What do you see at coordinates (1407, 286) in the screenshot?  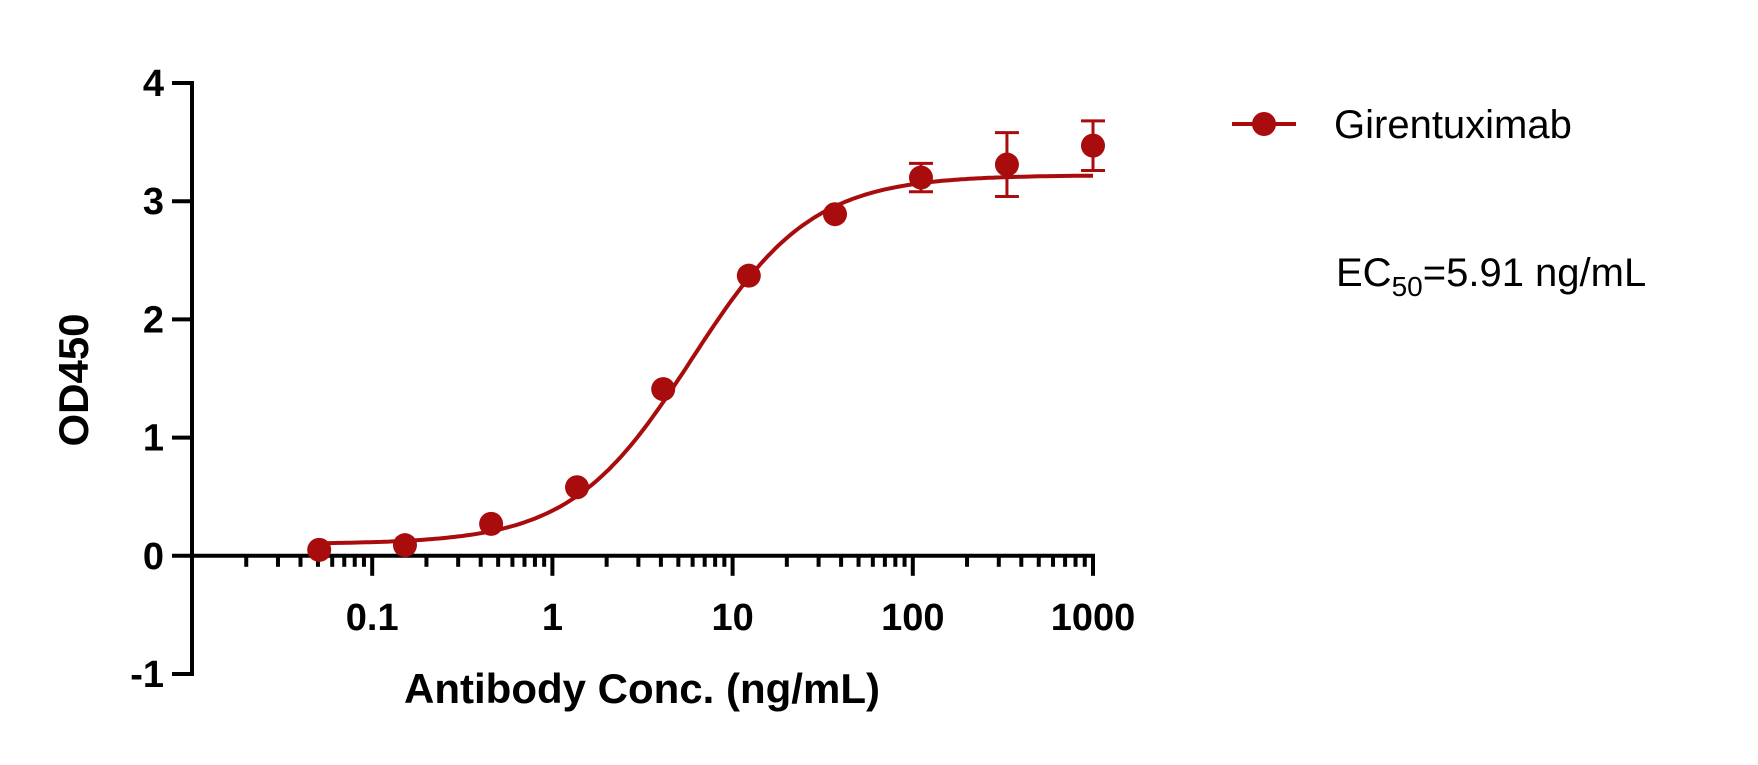 I see `annotation-subscript: 50` at bounding box center [1407, 286].